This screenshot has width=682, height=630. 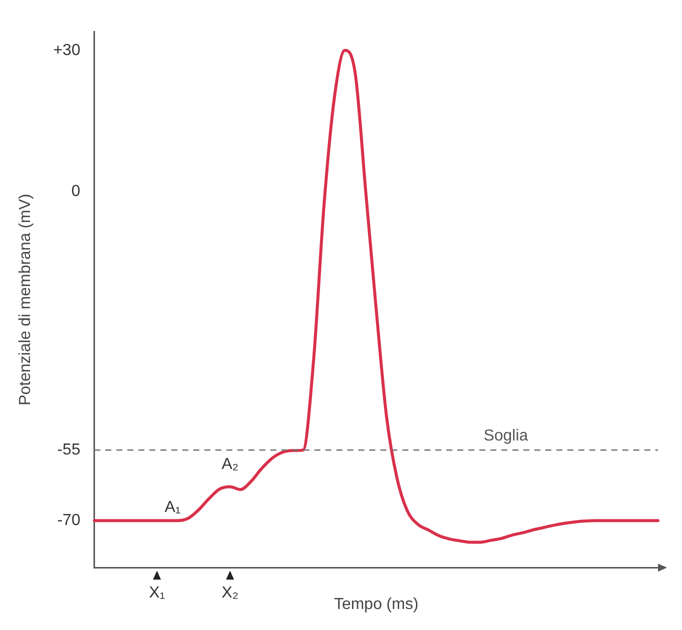 What do you see at coordinates (66, 50) in the screenshot?
I see `y-tick-label: +30` at bounding box center [66, 50].